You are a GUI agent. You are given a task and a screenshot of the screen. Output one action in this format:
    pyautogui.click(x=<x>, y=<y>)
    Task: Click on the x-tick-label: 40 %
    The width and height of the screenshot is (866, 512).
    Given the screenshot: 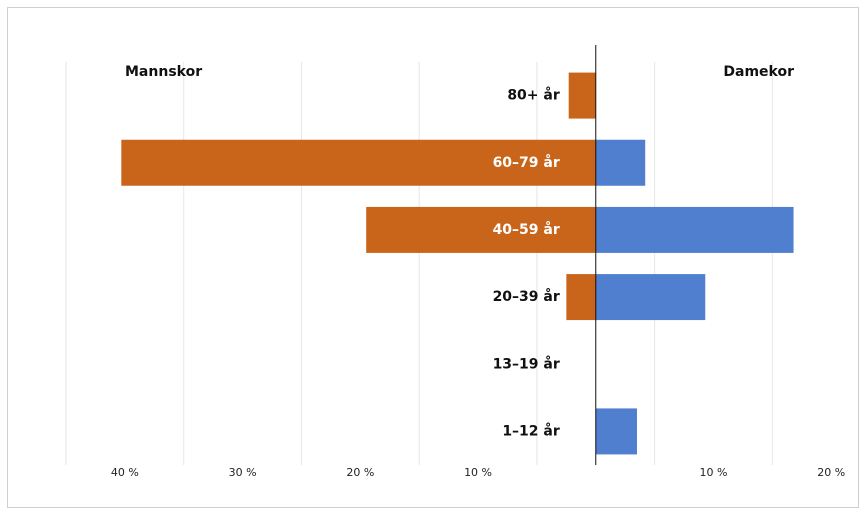 What is the action you would take?
    pyautogui.click(x=125, y=472)
    